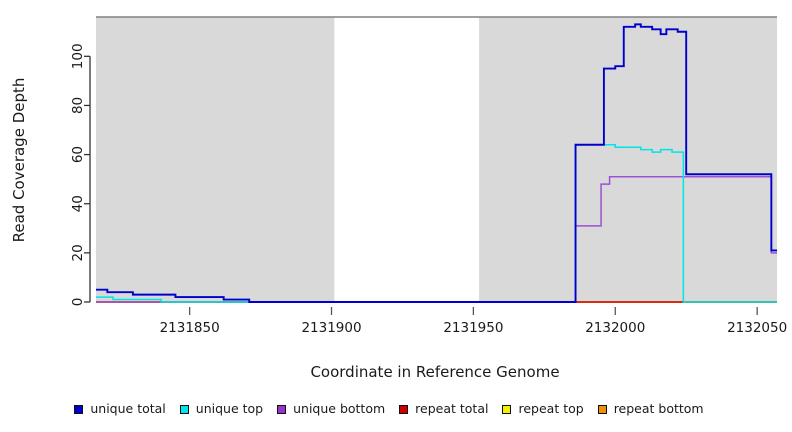  What do you see at coordinates (339, 408) in the screenshot?
I see `legend-label: unique bottom` at bounding box center [339, 408].